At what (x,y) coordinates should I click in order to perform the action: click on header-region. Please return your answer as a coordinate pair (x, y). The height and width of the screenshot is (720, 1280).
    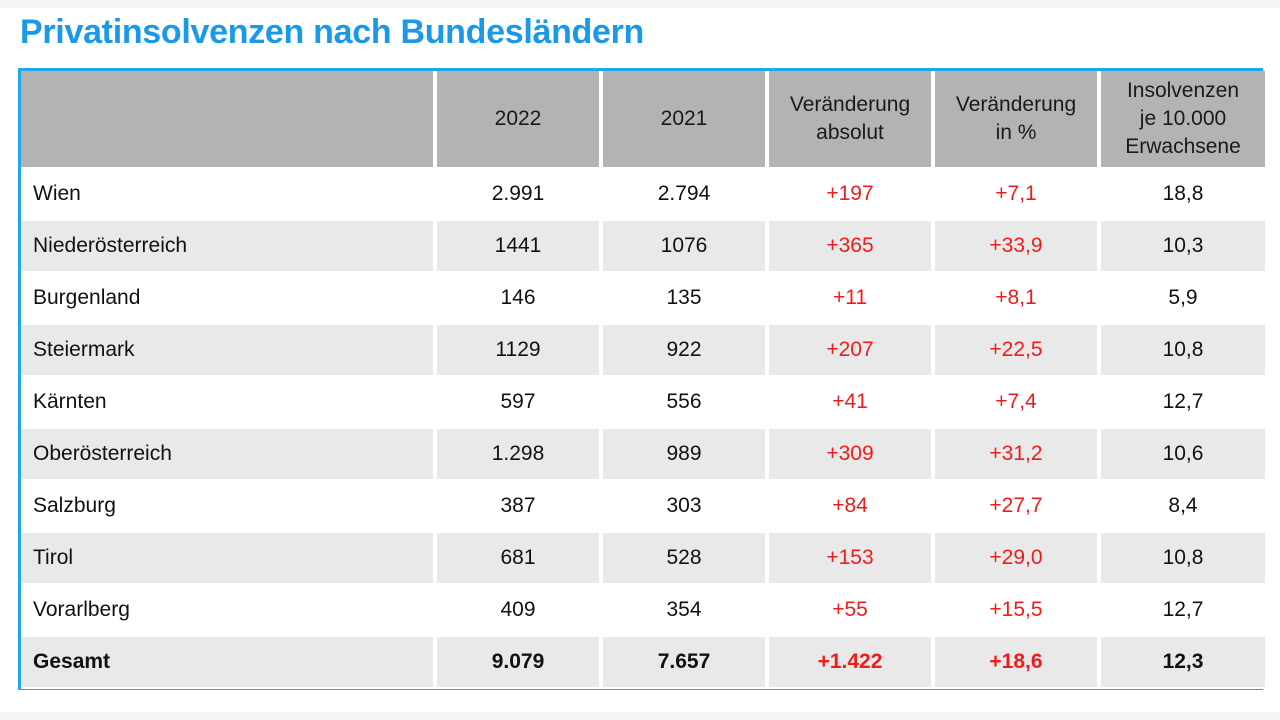
    Looking at the image, I should click on (229, 120).